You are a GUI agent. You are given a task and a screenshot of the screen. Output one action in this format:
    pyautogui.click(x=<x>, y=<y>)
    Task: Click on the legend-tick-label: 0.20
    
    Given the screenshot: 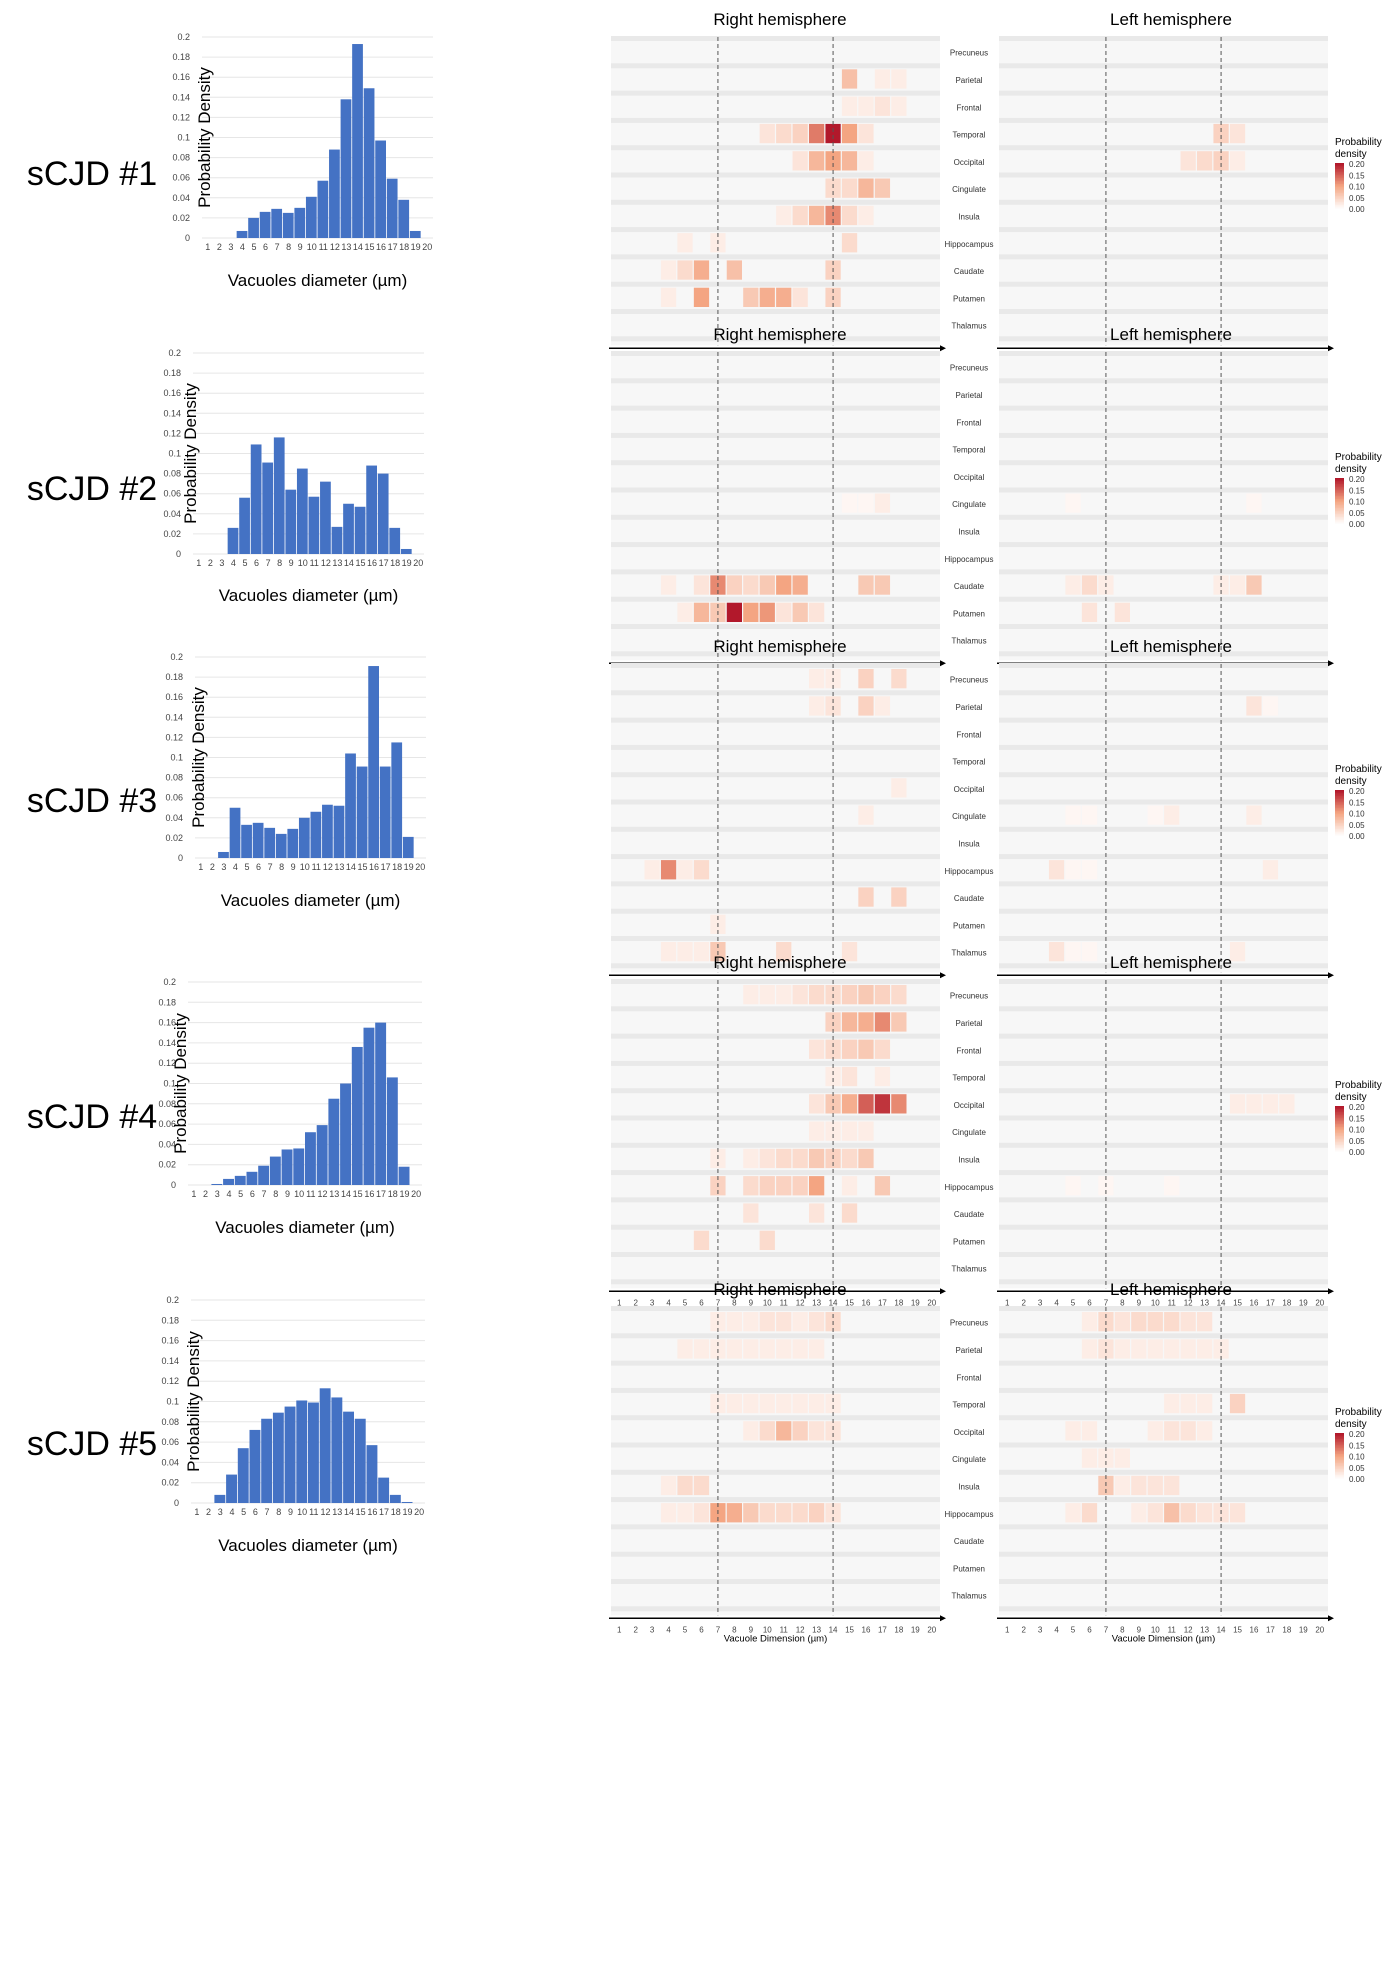 What is the action you would take?
    pyautogui.click(x=1357, y=791)
    